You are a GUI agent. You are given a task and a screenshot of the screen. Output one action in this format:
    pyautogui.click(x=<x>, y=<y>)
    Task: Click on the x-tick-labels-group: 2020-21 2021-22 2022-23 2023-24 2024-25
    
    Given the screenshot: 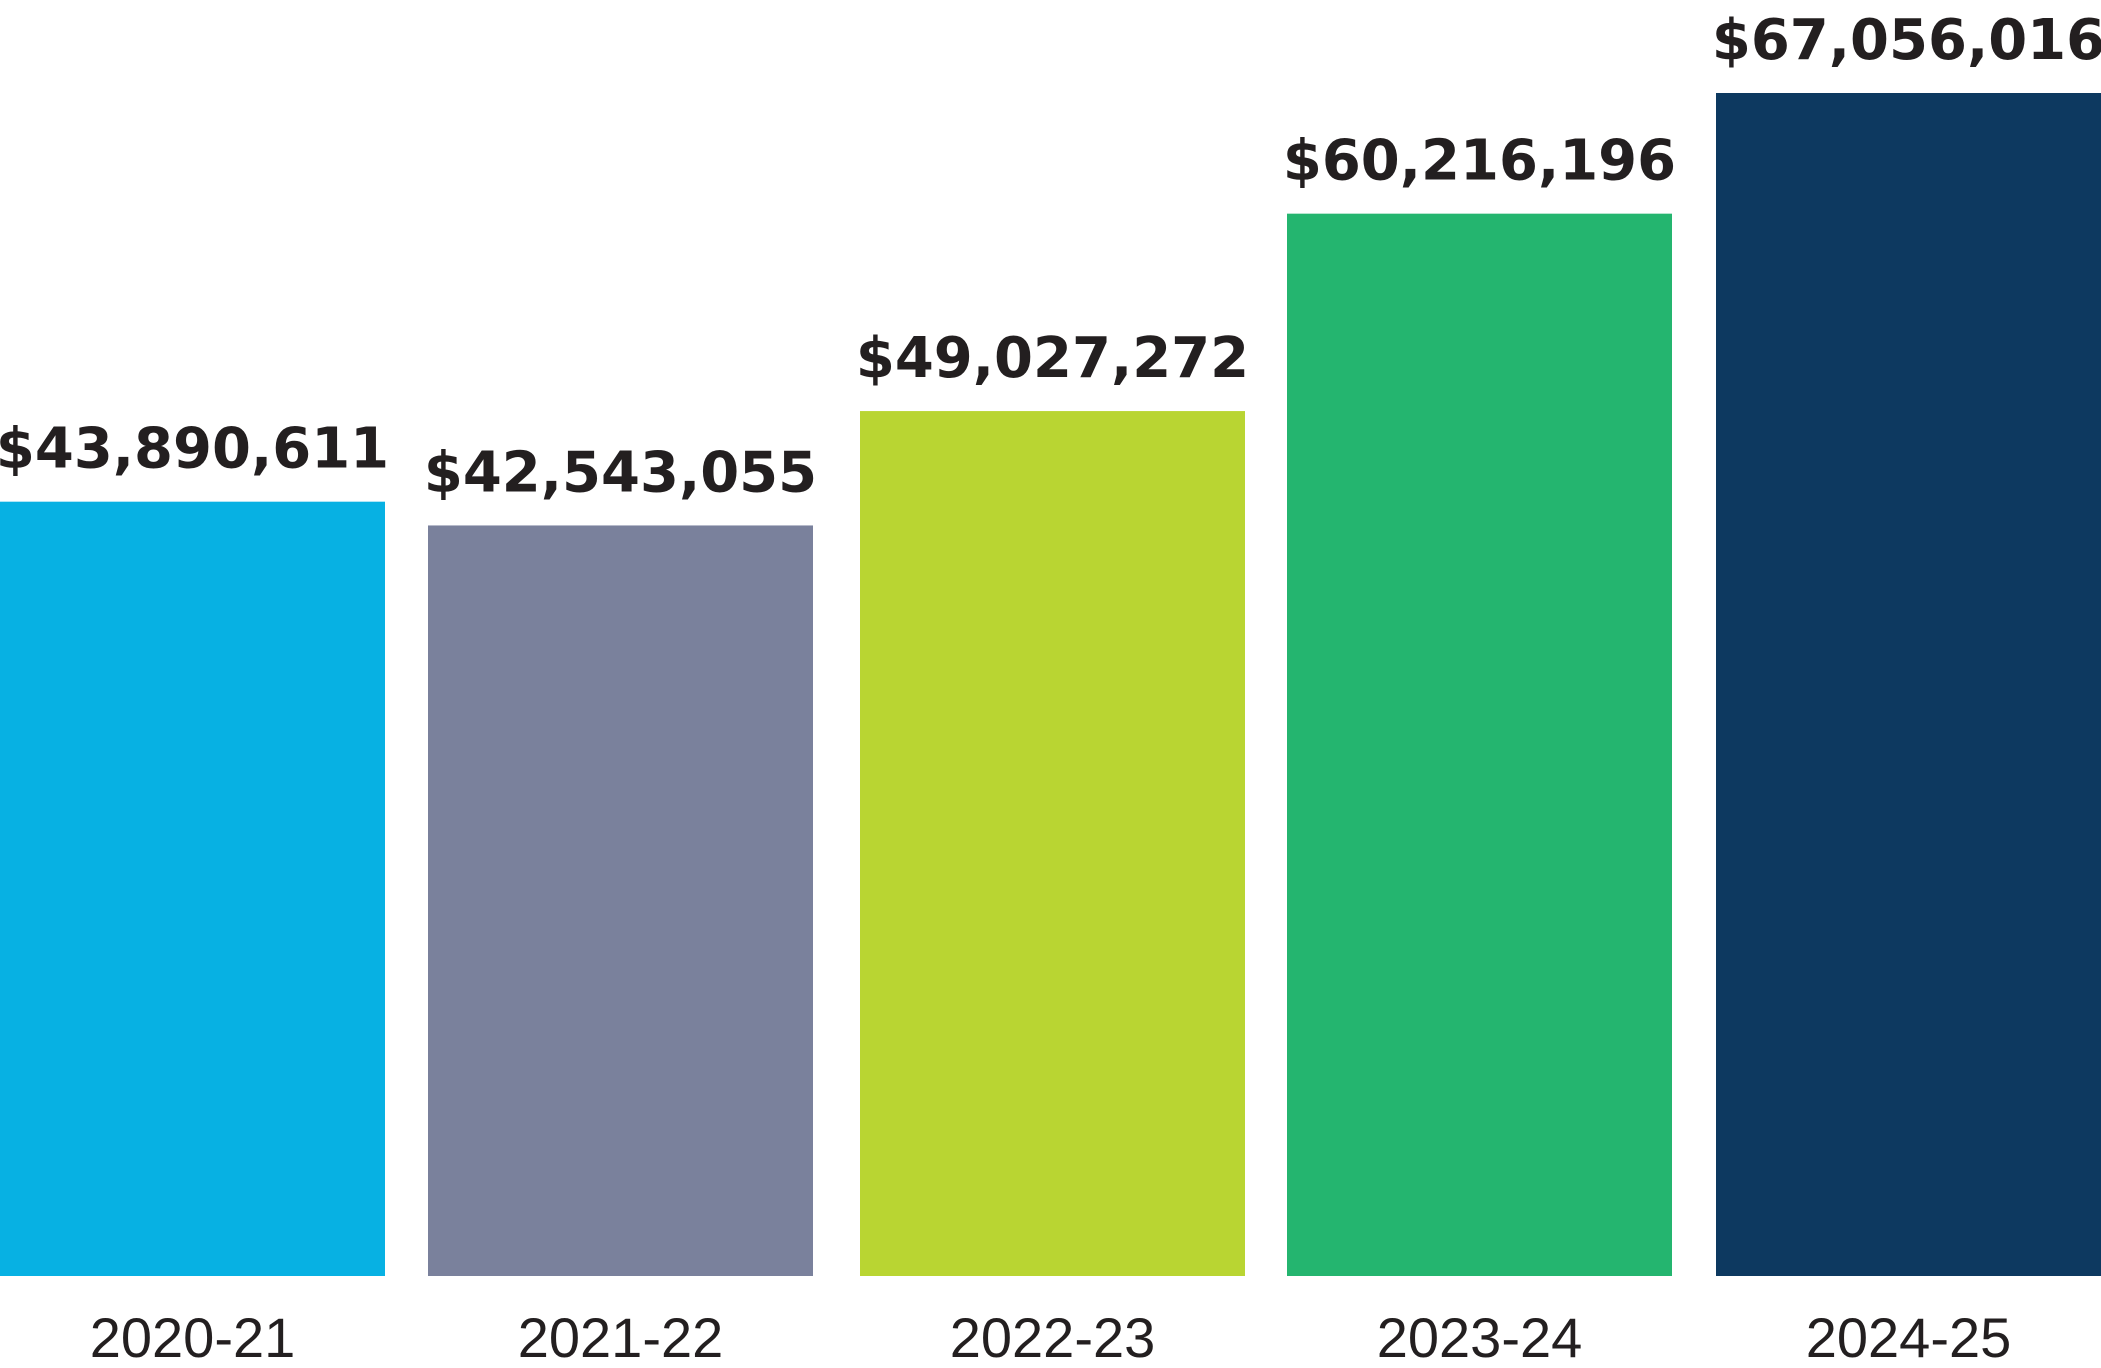 What is the action you would take?
    pyautogui.click(x=1051, y=1337)
    